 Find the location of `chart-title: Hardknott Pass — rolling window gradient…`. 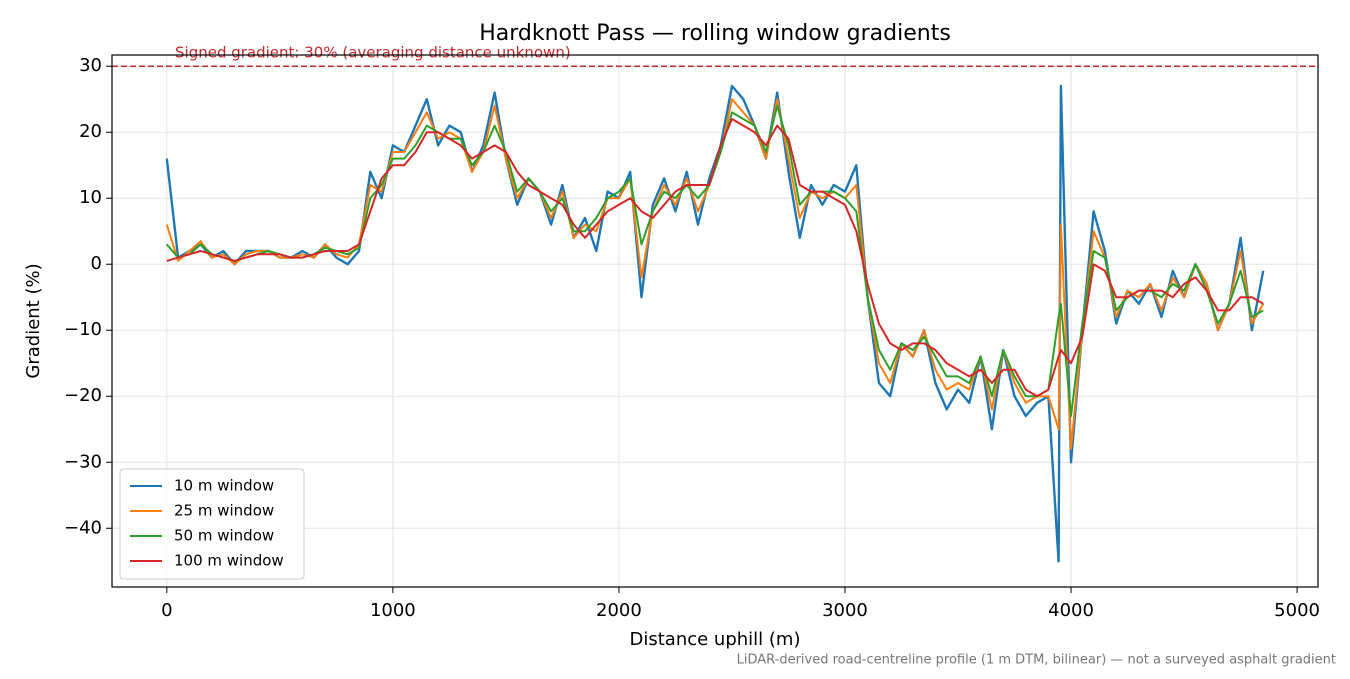

chart-title: Hardknott Pass — rolling window gradient… is located at coordinates (715, 33).